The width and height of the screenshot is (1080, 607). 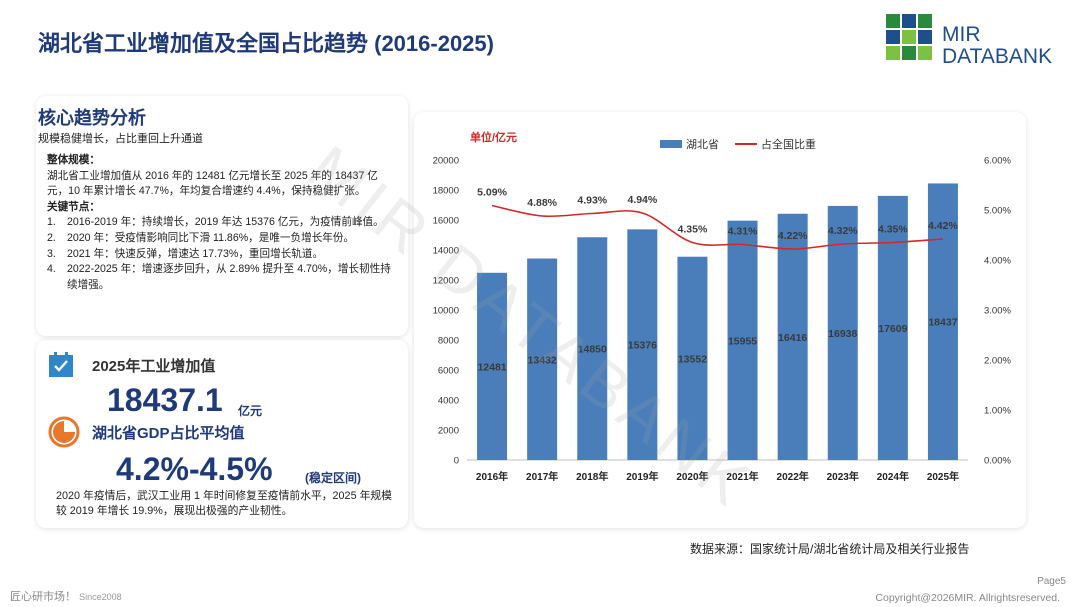 What do you see at coordinates (592, 476) in the screenshot?
I see `x-tick-label: 2018年` at bounding box center [592, 476].